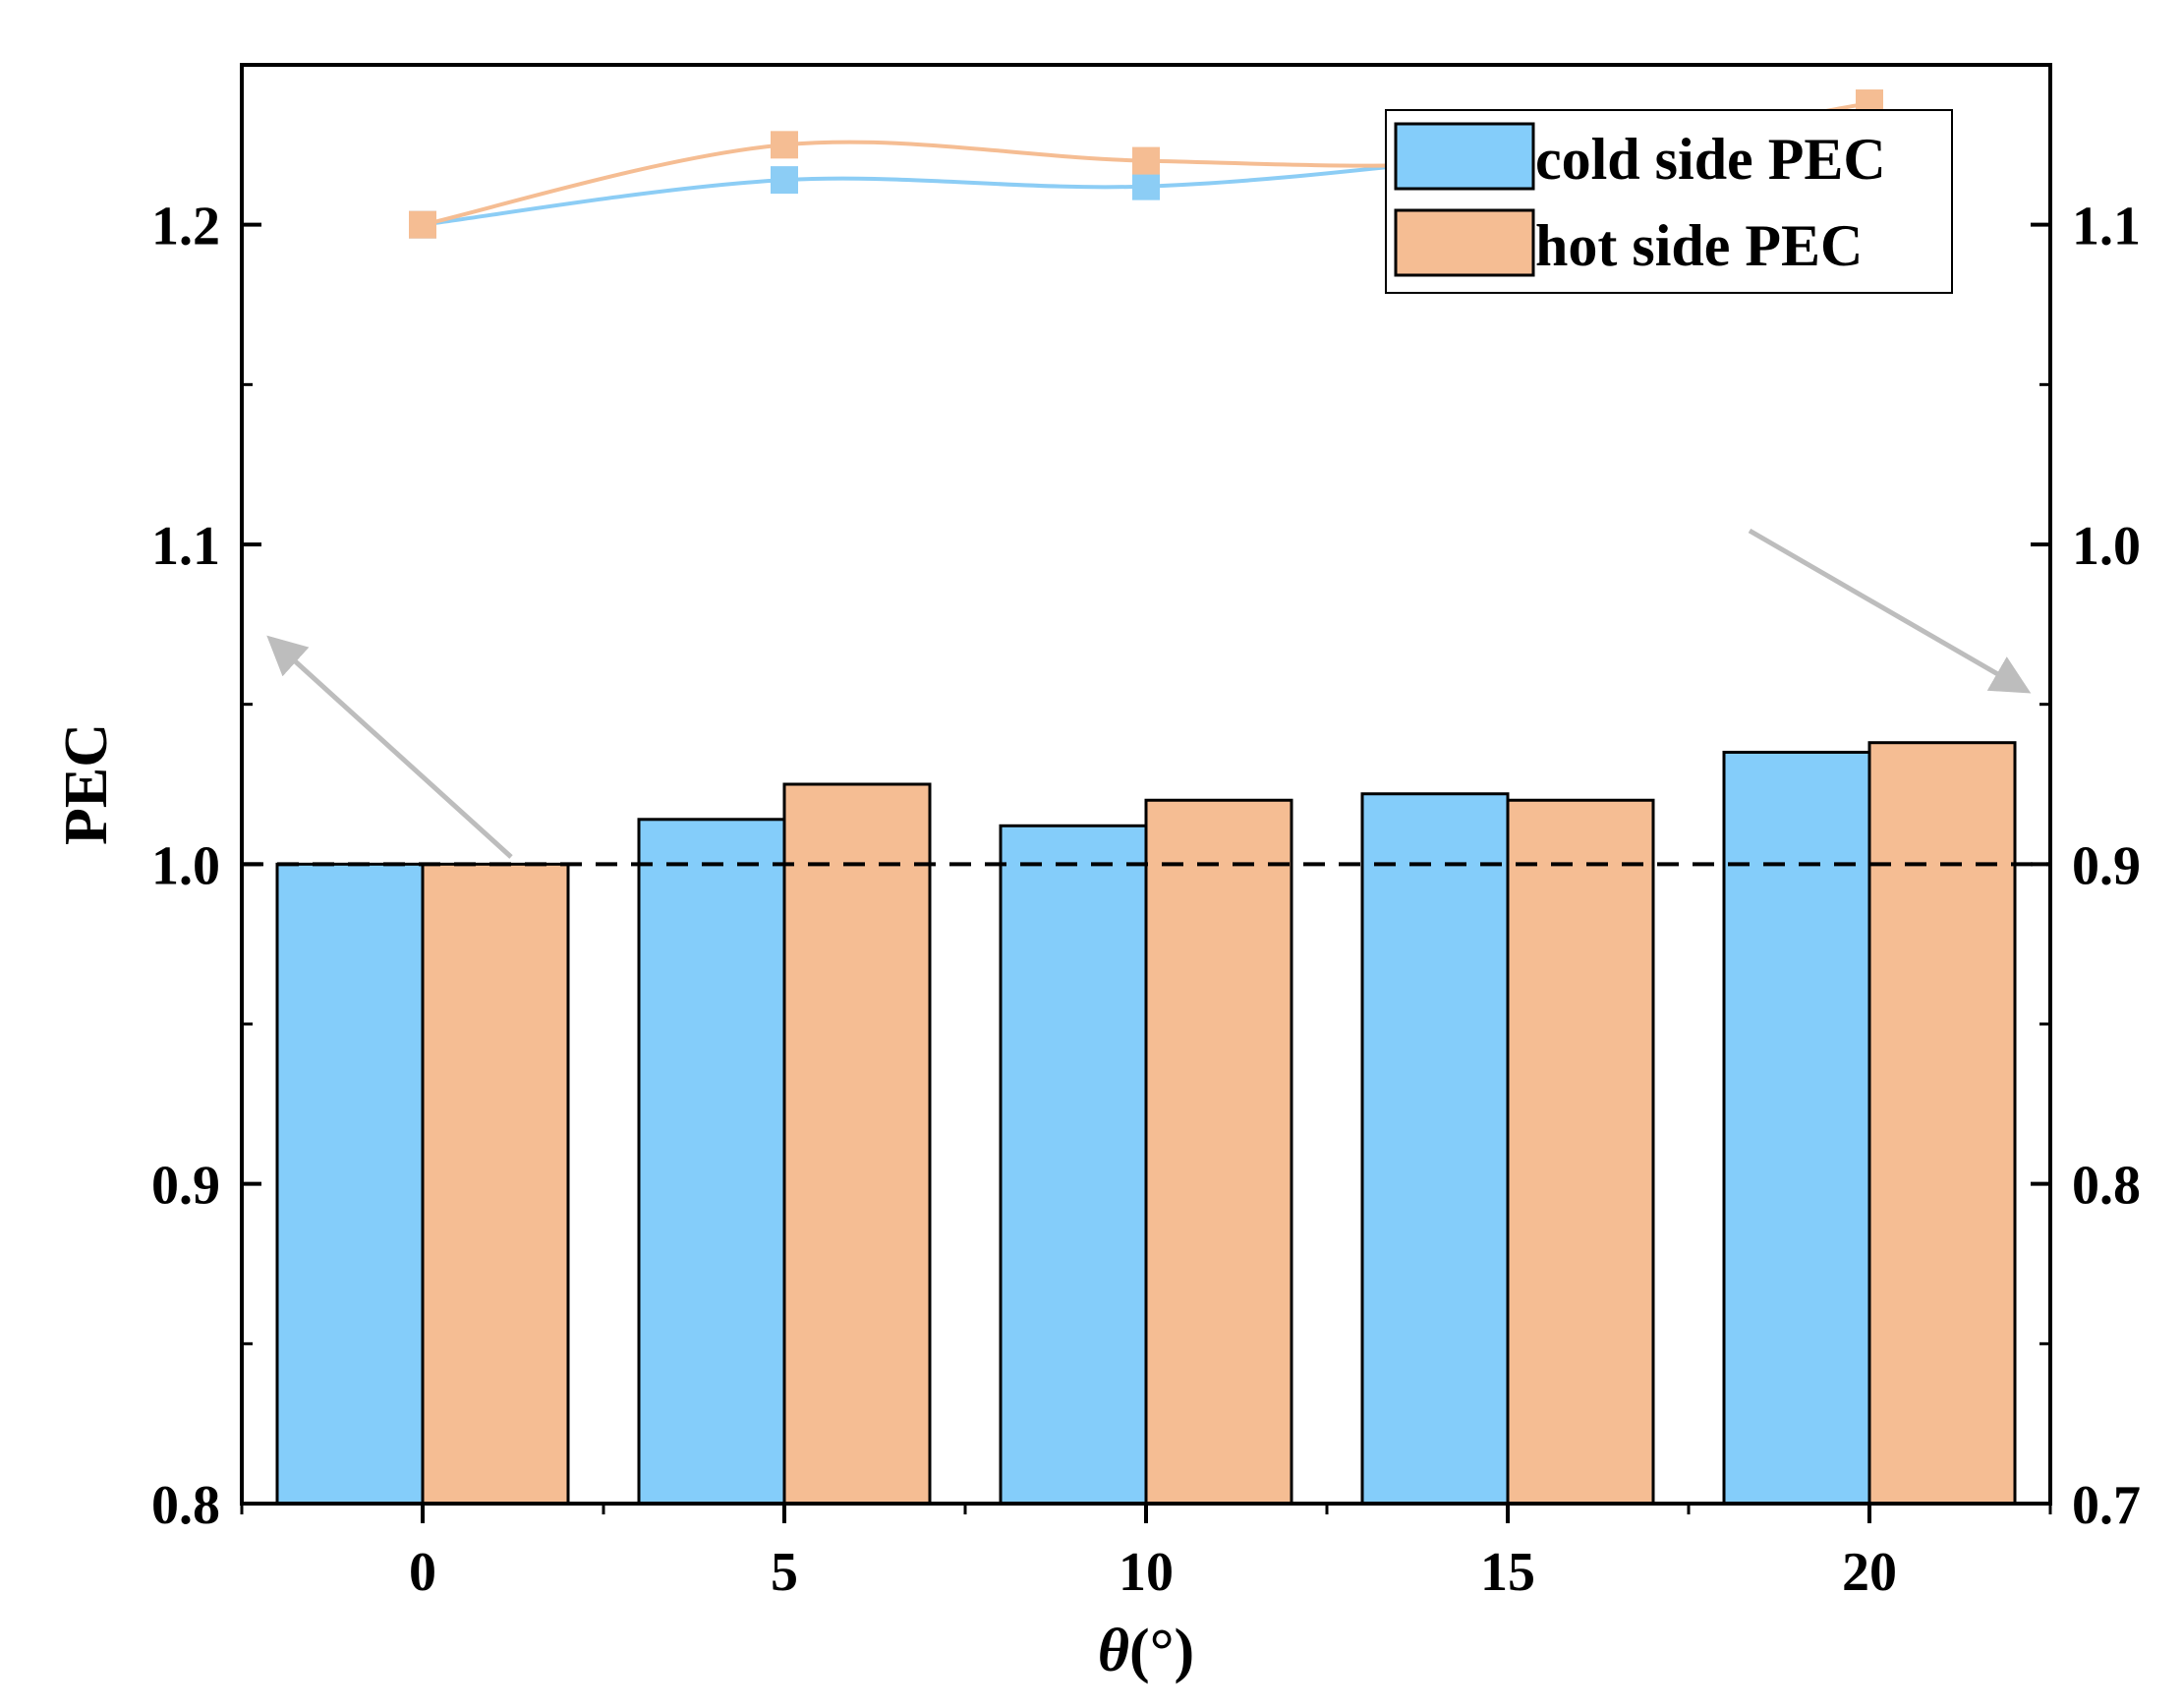 The height and width of the screenshot is (1708, 2182). What do you see at coordinates (185, 1505) in the screenshot?
I see `y-left-tick-label-0.8: 0.8` at bounding box center [185, 1505].